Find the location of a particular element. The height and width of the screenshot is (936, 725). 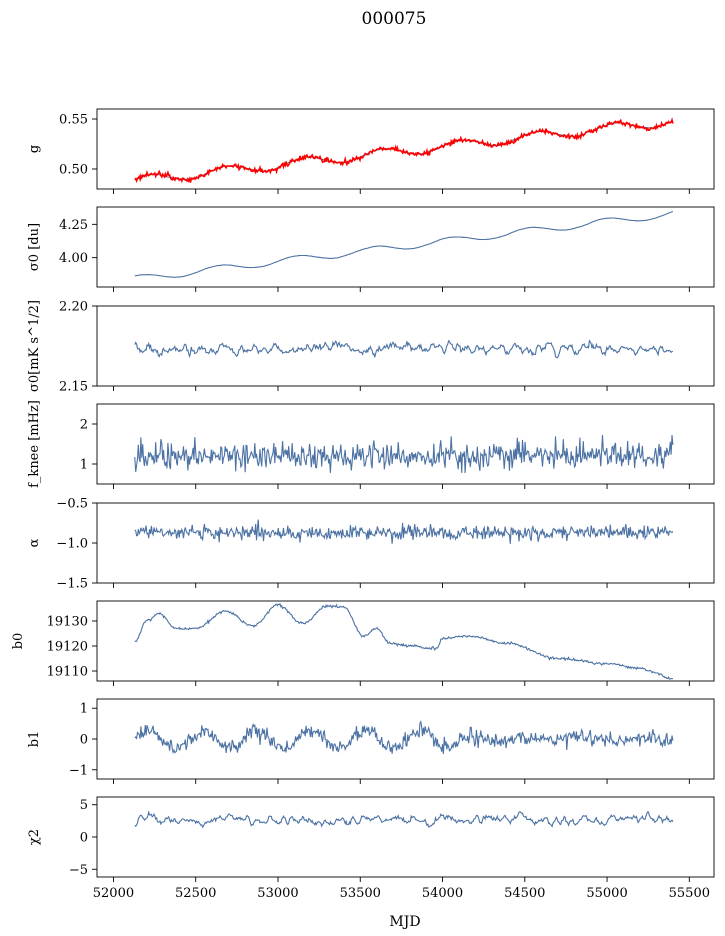

y-axis-label-panel-5: α is located at coordinates (34, 542).